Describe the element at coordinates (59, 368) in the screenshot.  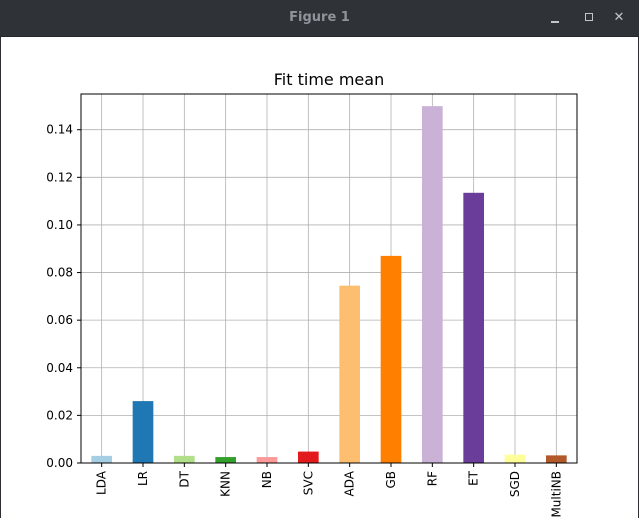
I see `y-tick-label: 0.04` at that location.